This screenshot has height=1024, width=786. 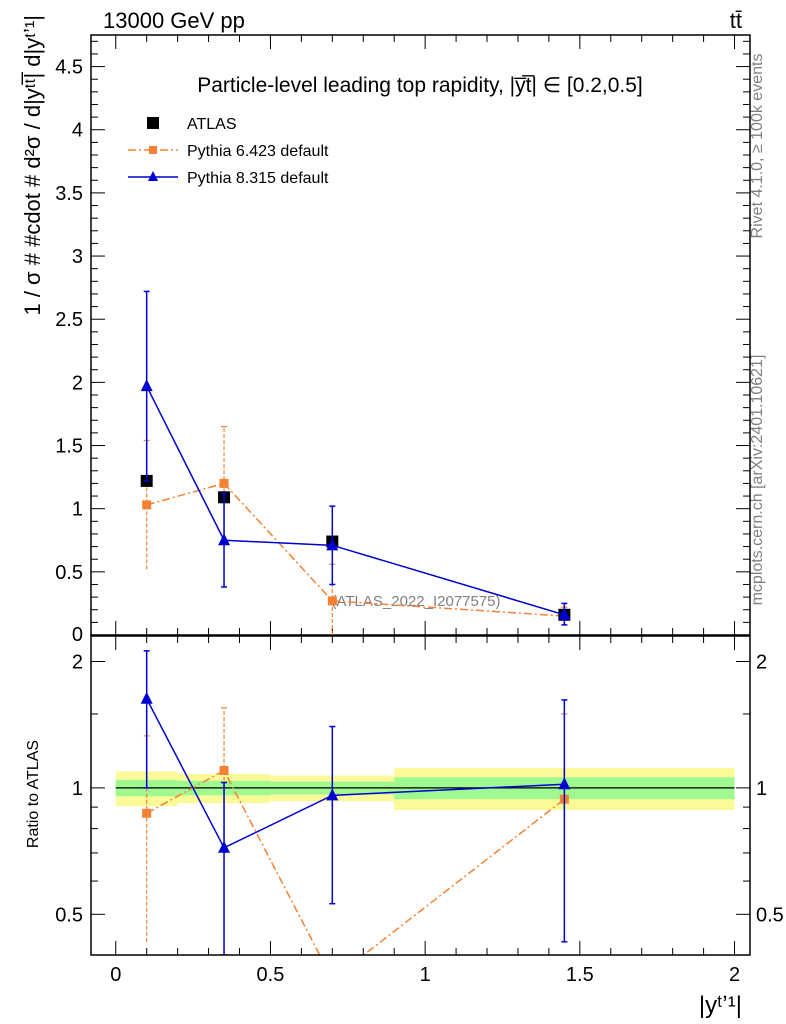 What do you see at coordinates (69, 573) in the screenshot?
I see `main-ytick-label: 0.5` at bounding box center [69, 573].